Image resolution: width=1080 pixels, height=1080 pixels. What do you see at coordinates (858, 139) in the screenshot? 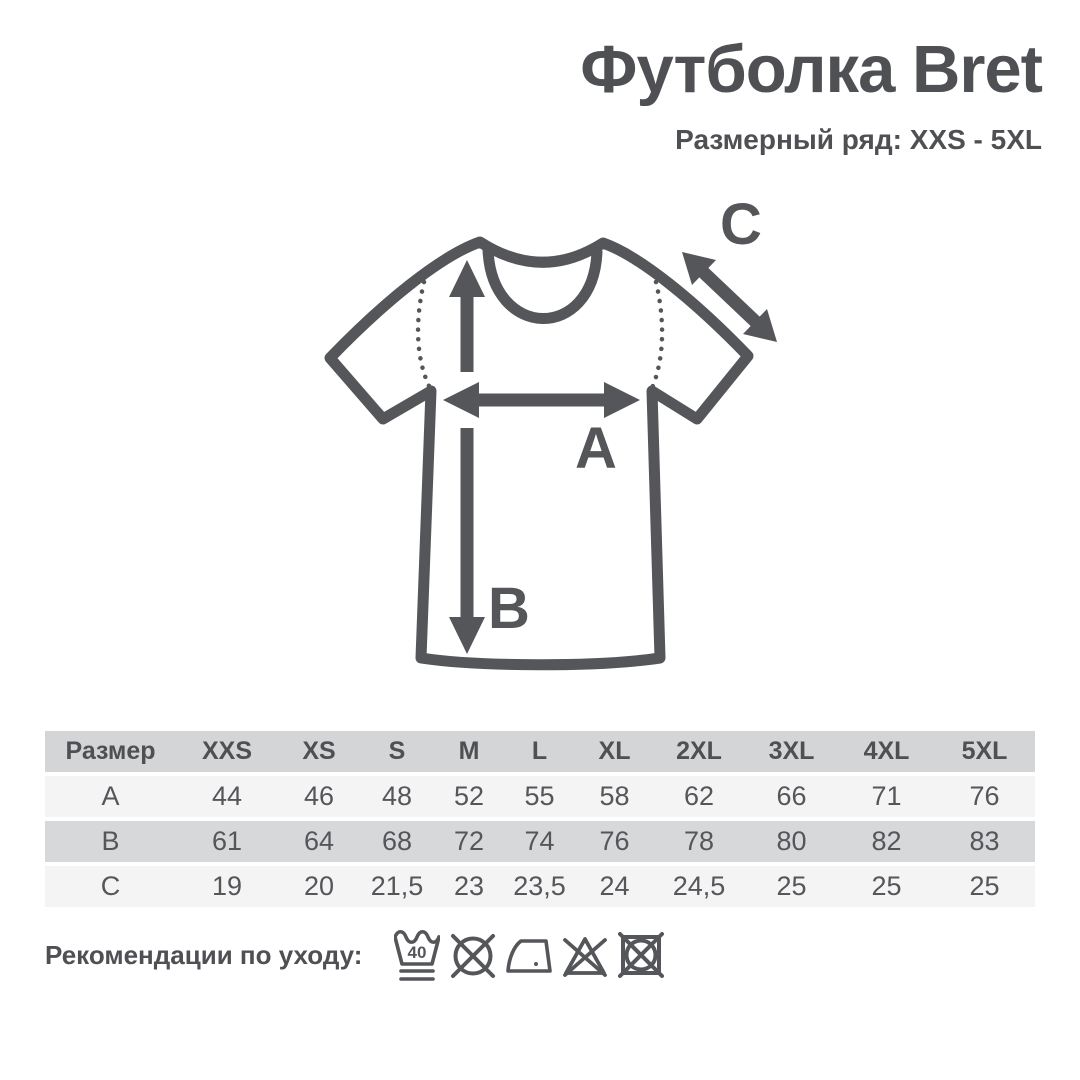
I see `size-range-subtitle: Размерный ряд: XXS - 5XL` at bounding box center [858, 139].